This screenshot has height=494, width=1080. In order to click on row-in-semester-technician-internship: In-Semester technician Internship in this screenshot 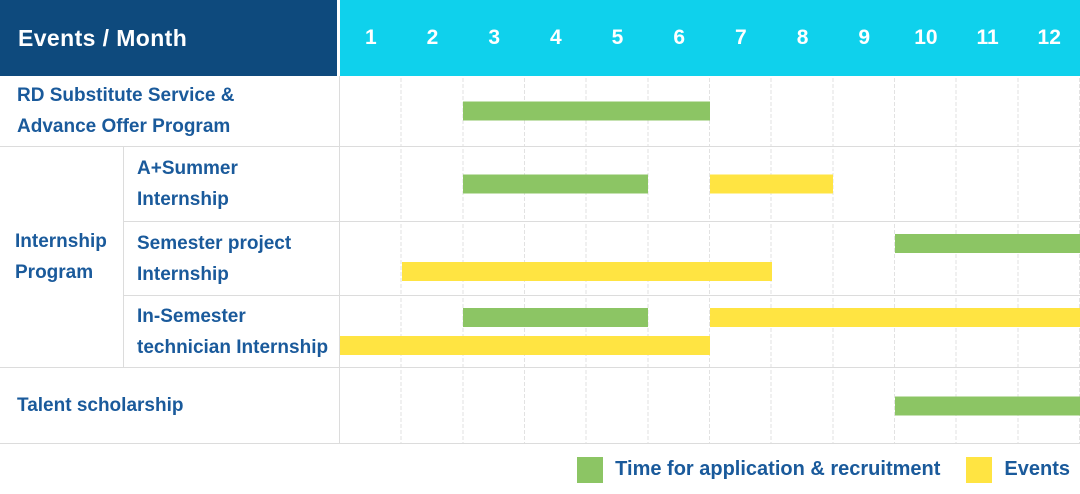, I will do `click(602, 331)`.